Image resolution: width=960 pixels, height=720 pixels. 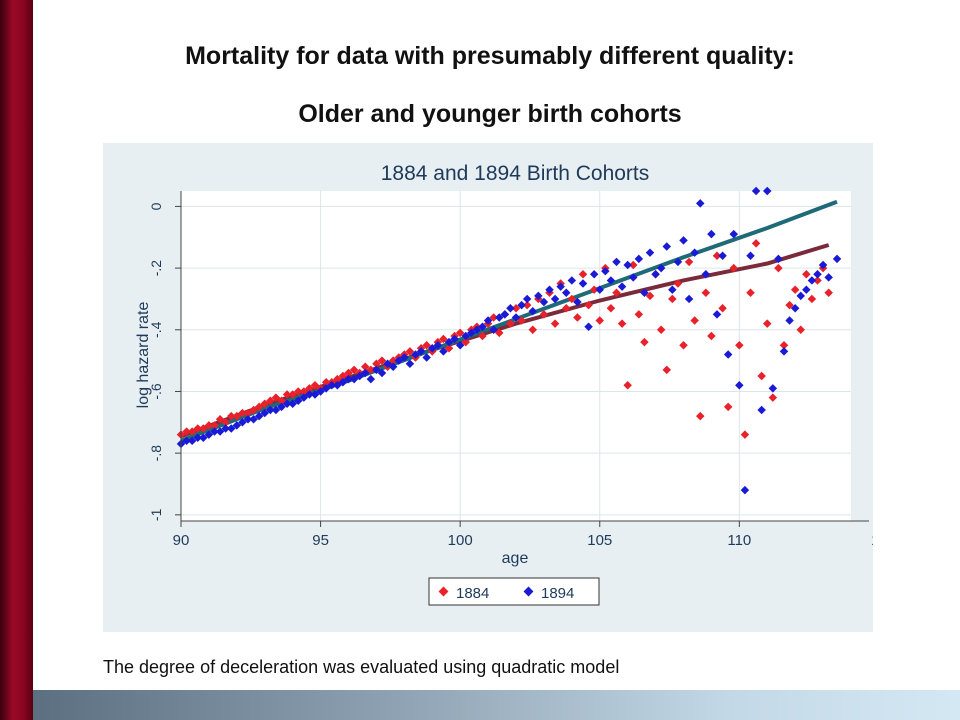 I want to click on x-axis: 90 95 100 105 110 11, so click(x=523, y=534).